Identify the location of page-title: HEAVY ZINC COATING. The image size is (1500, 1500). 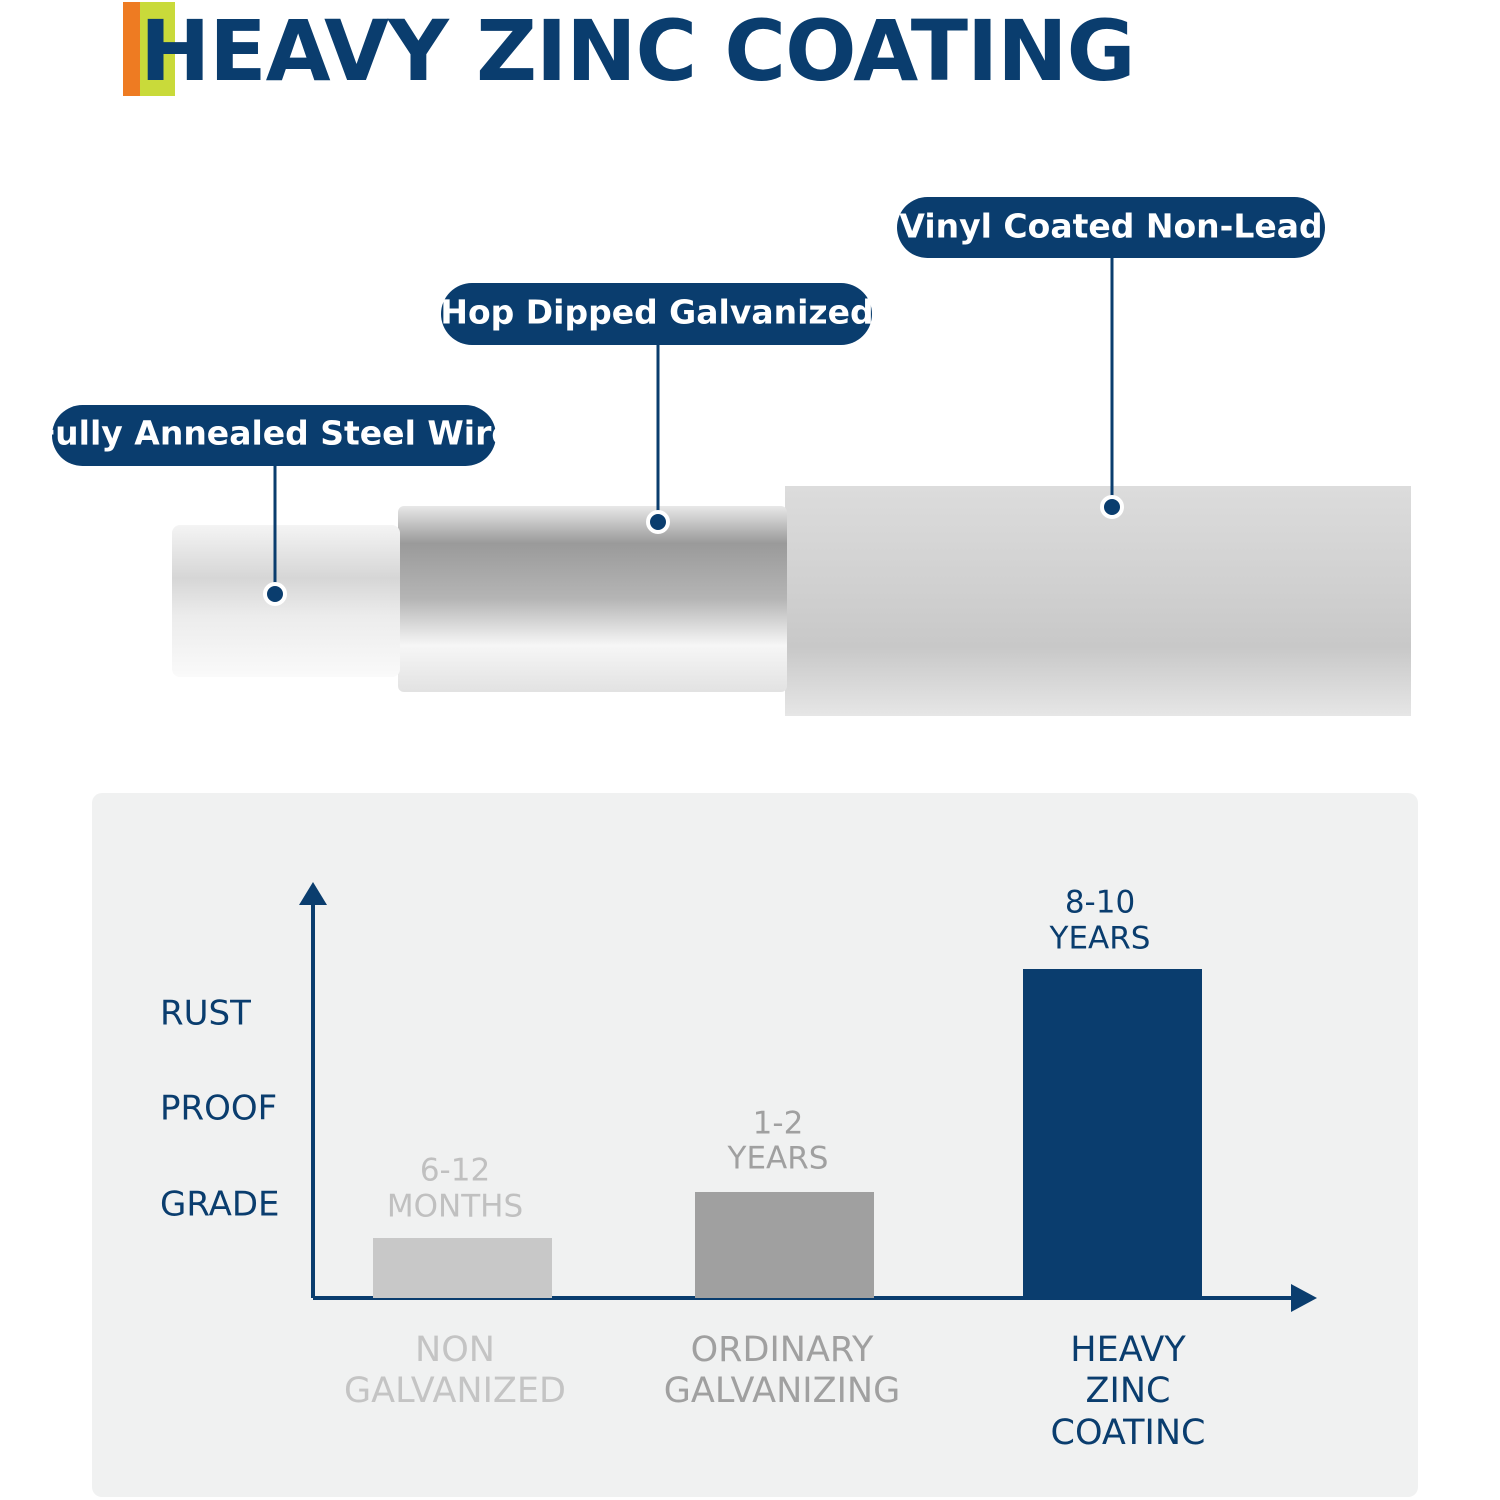
(637, 51).